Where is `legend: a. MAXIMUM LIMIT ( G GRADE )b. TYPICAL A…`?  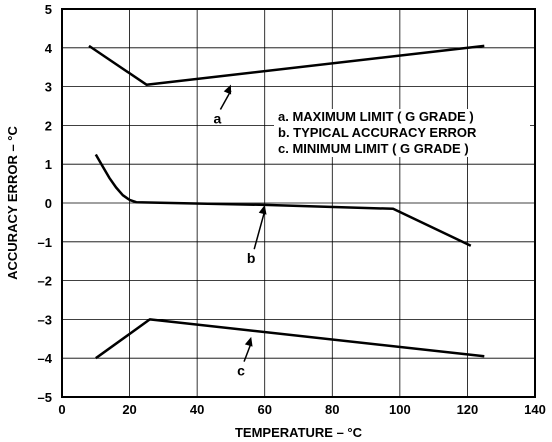 legend: a. MAXIMUM LIMIT ( G GRADE )b. TYPICAL A… is located at coordinates (402, 133).